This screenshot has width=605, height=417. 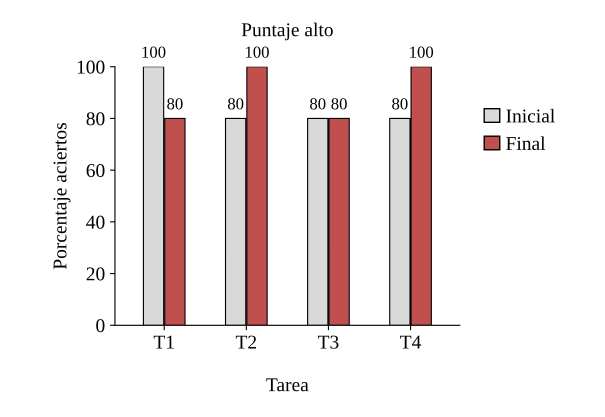 What do you see at coordinates (62, 196) in the screenshot?
I see `y-axis-title: Porcentaje aciertos` at bounding box center [62, 196].